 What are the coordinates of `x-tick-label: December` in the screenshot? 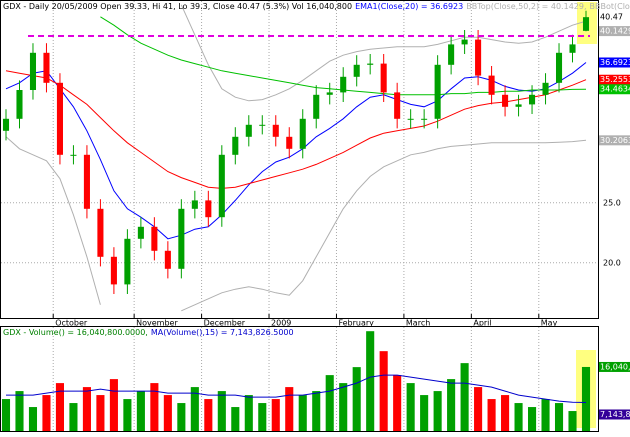 It's located at (225, 323).